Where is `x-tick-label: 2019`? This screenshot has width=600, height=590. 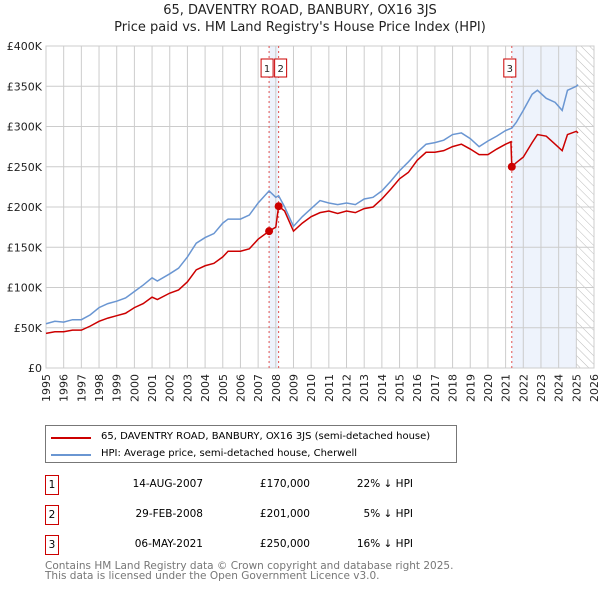 x-tick-label: 2019 is located at coordinates (470, 388).